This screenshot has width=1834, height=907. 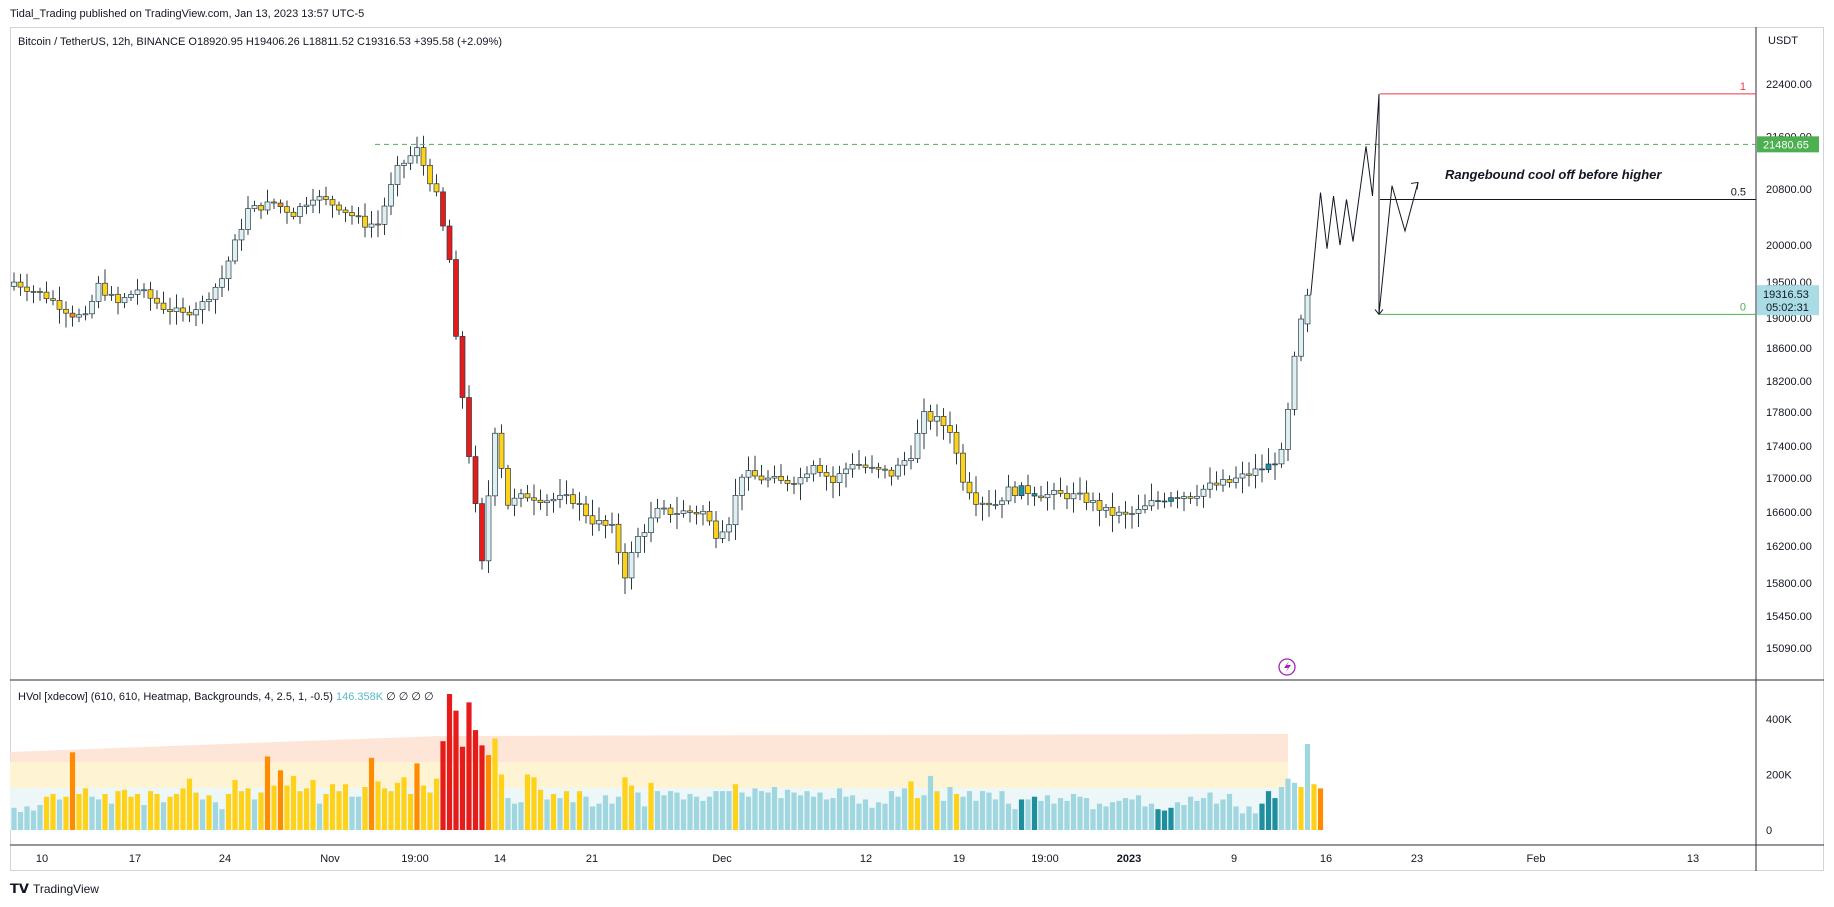 I want to click on legend-open: O18920.95, so click(x=215, y=42).